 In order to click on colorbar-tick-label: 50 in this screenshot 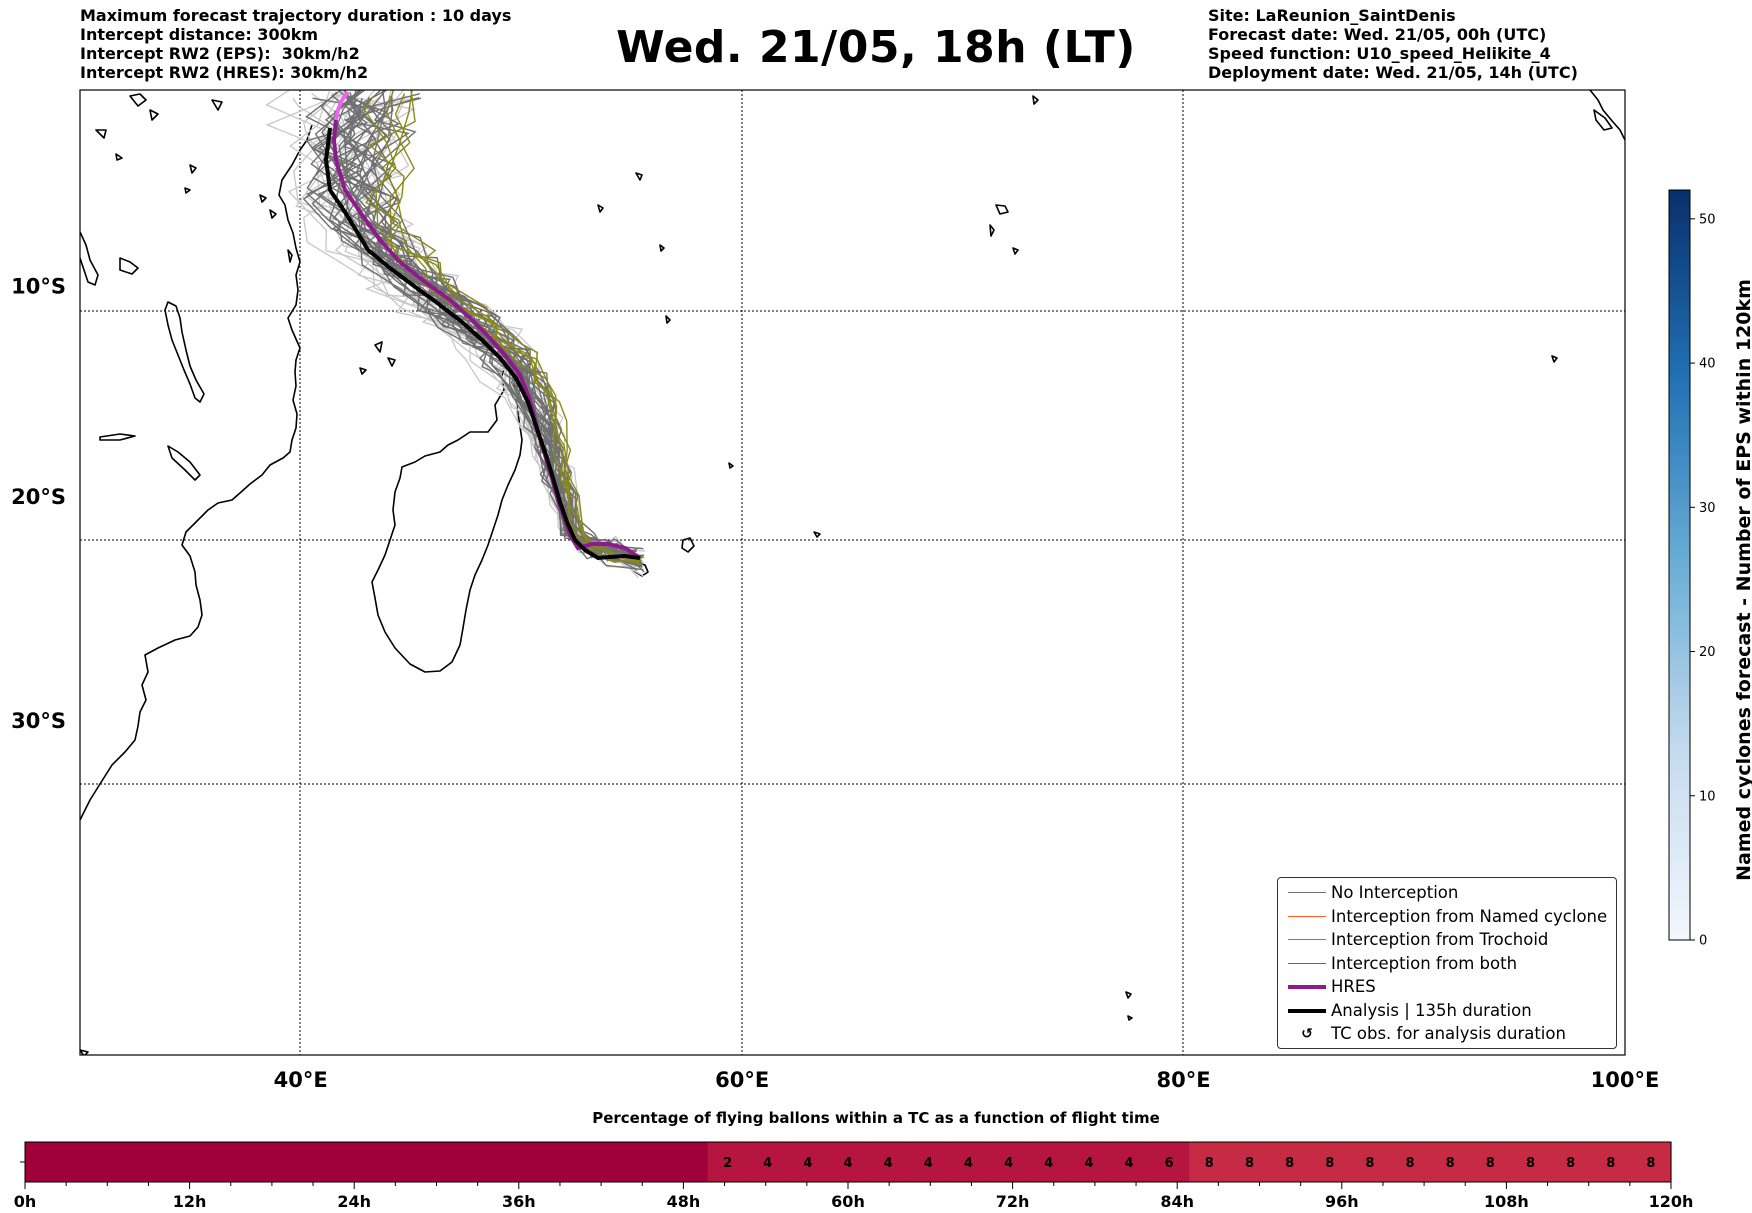, I will do `click(1707, 219)`.